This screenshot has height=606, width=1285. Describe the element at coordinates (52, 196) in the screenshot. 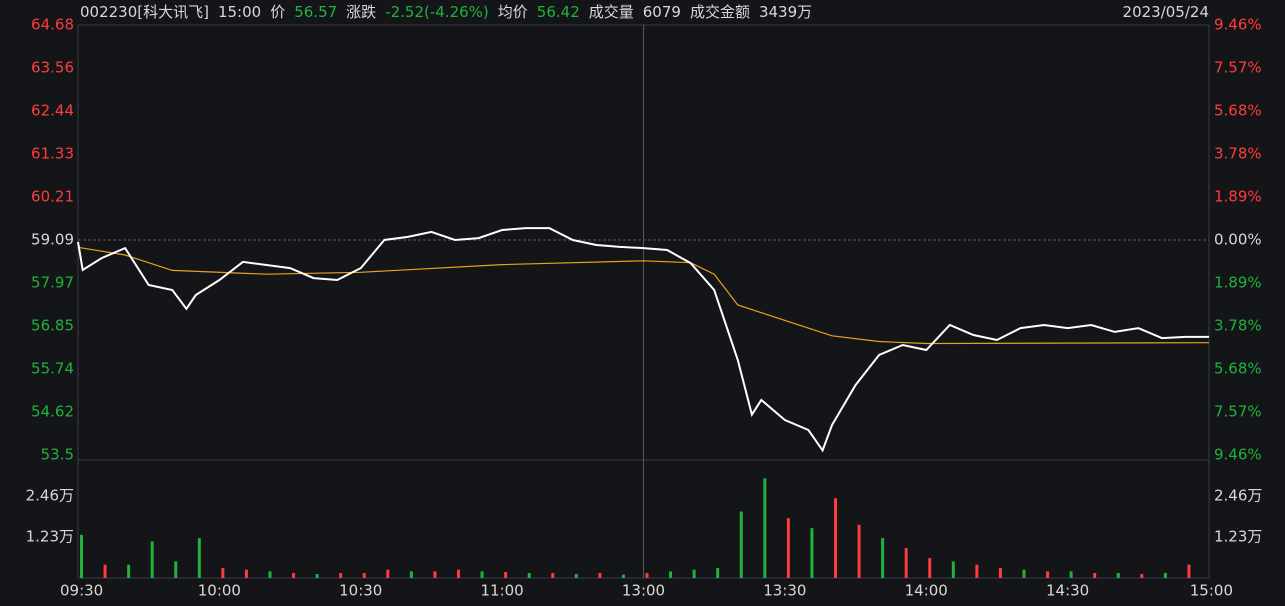

I see `y-tick-label: 60.21` at that location.